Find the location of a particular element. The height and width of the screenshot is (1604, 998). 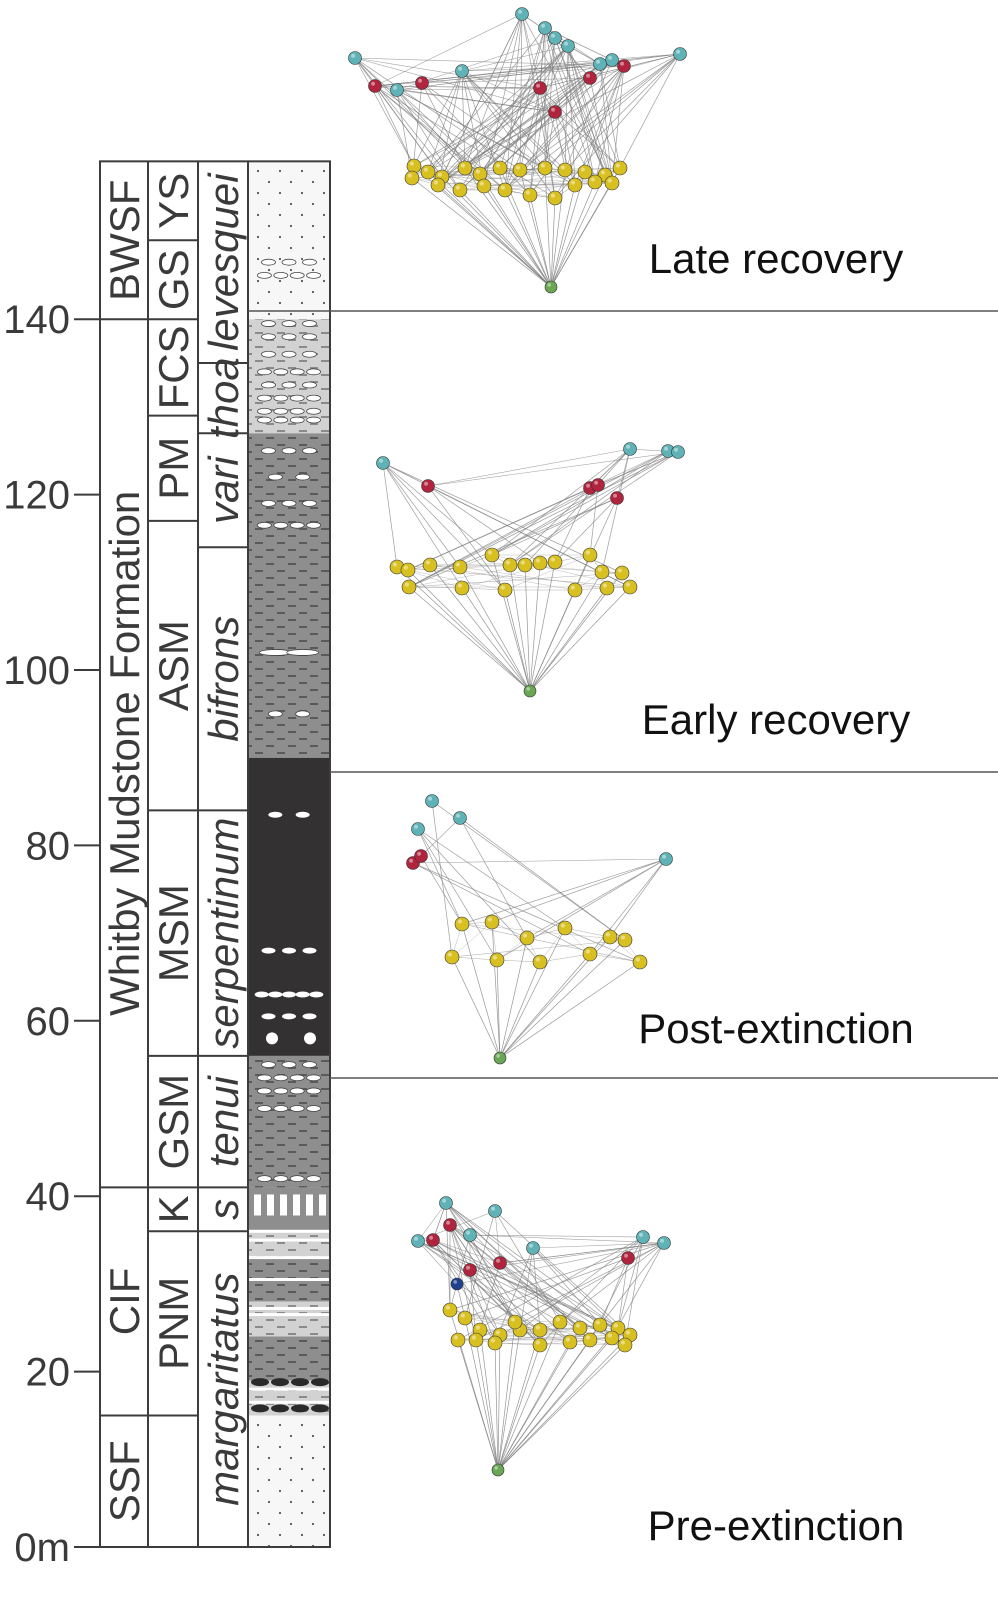

ammonite-zone-label: vari is located at coordinates (223, 489).